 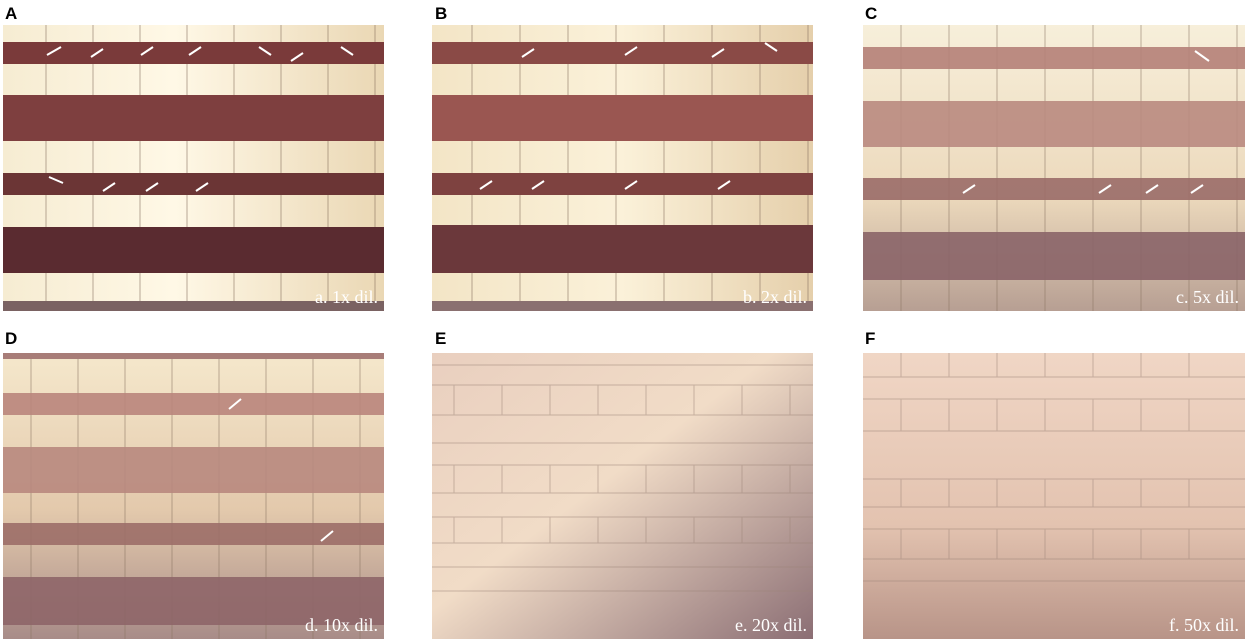 I want to click on micrograph-image: a. 1x dil., so click(x=193, y=168).